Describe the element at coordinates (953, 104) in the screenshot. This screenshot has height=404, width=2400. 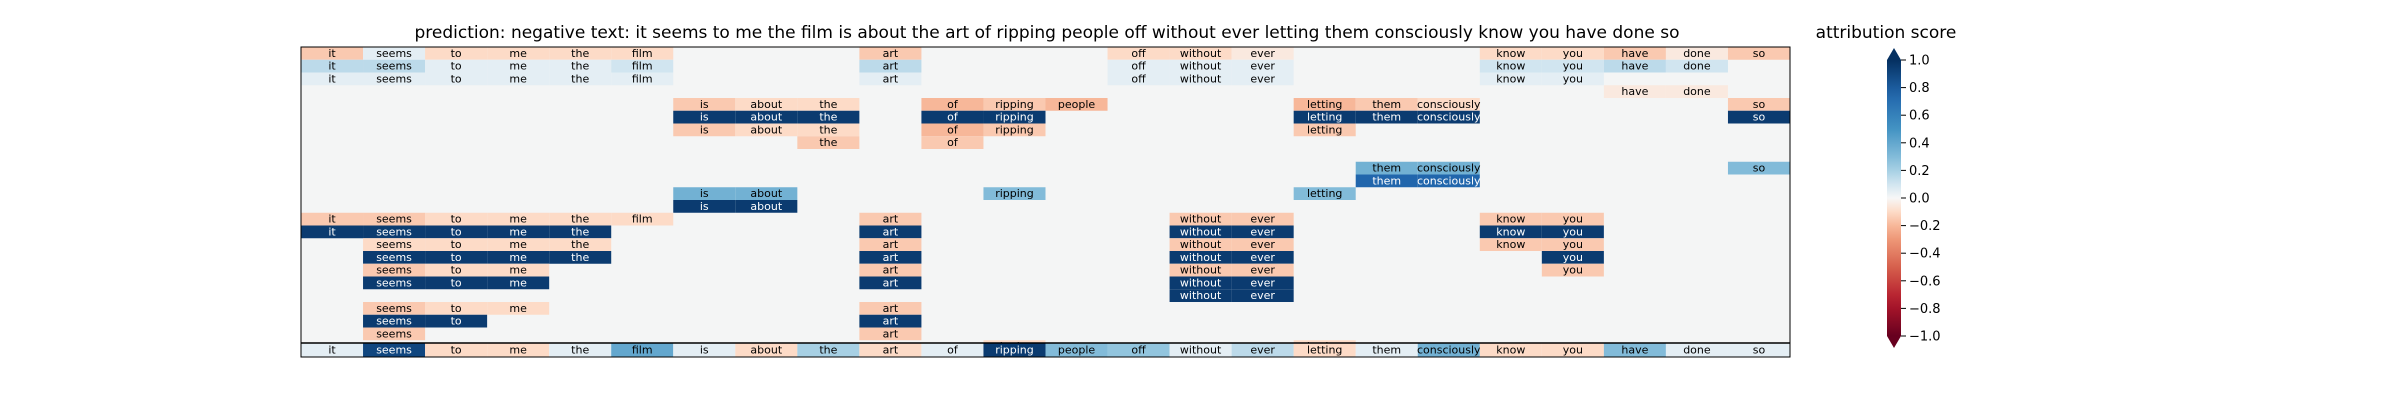
I see `token-label: of` at that location.